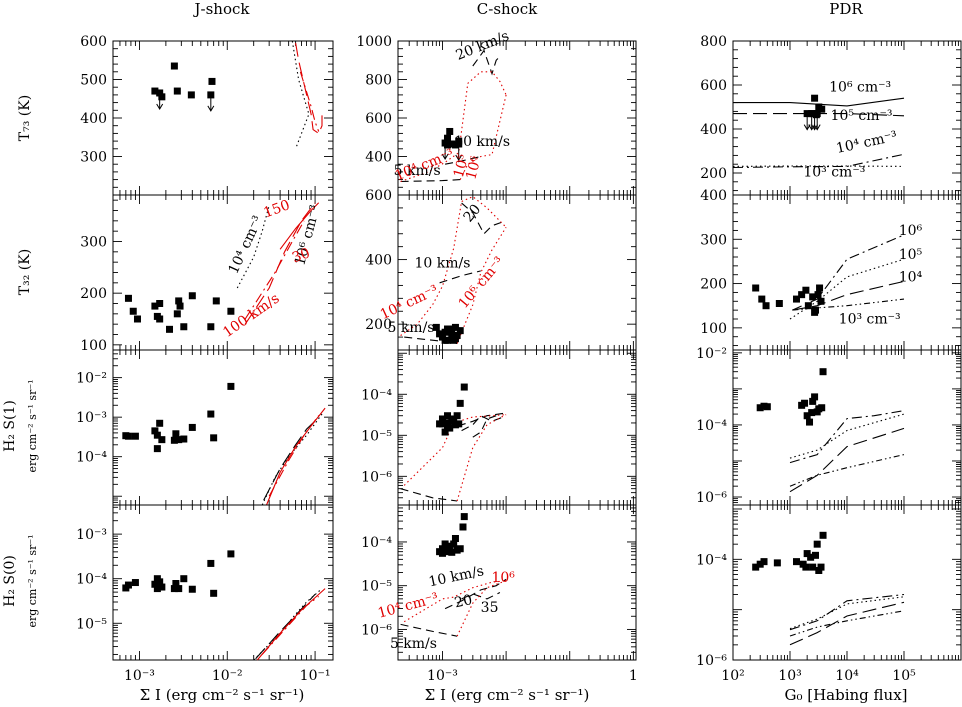 The image size is (962, 707). I want to click on y-tick-label: 300, so click(93, 243).